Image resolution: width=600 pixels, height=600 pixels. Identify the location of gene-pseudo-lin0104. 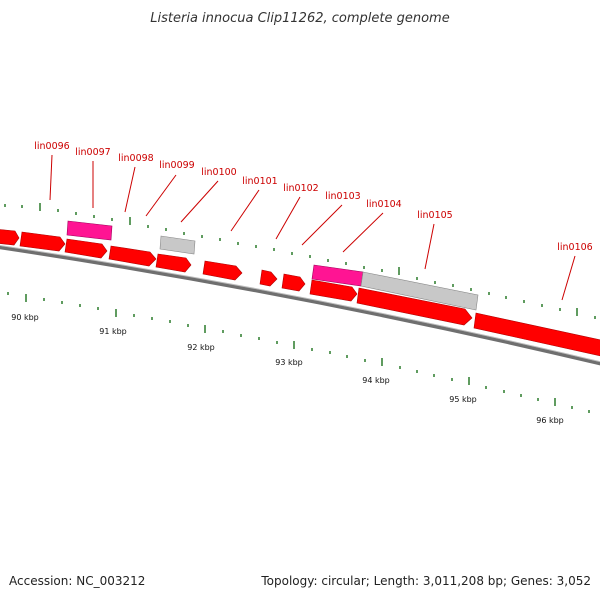
(419, 291).